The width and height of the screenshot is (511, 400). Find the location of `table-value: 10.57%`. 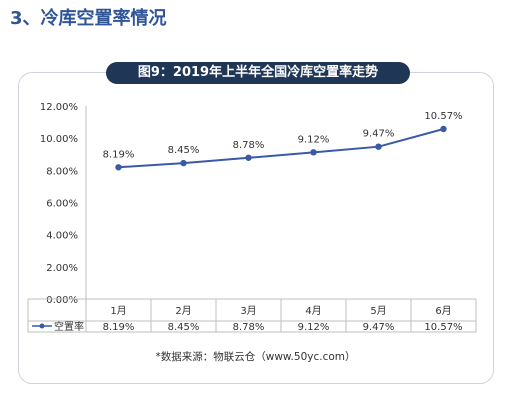

table-value: 10.57% is located at coordinates (443, 327).